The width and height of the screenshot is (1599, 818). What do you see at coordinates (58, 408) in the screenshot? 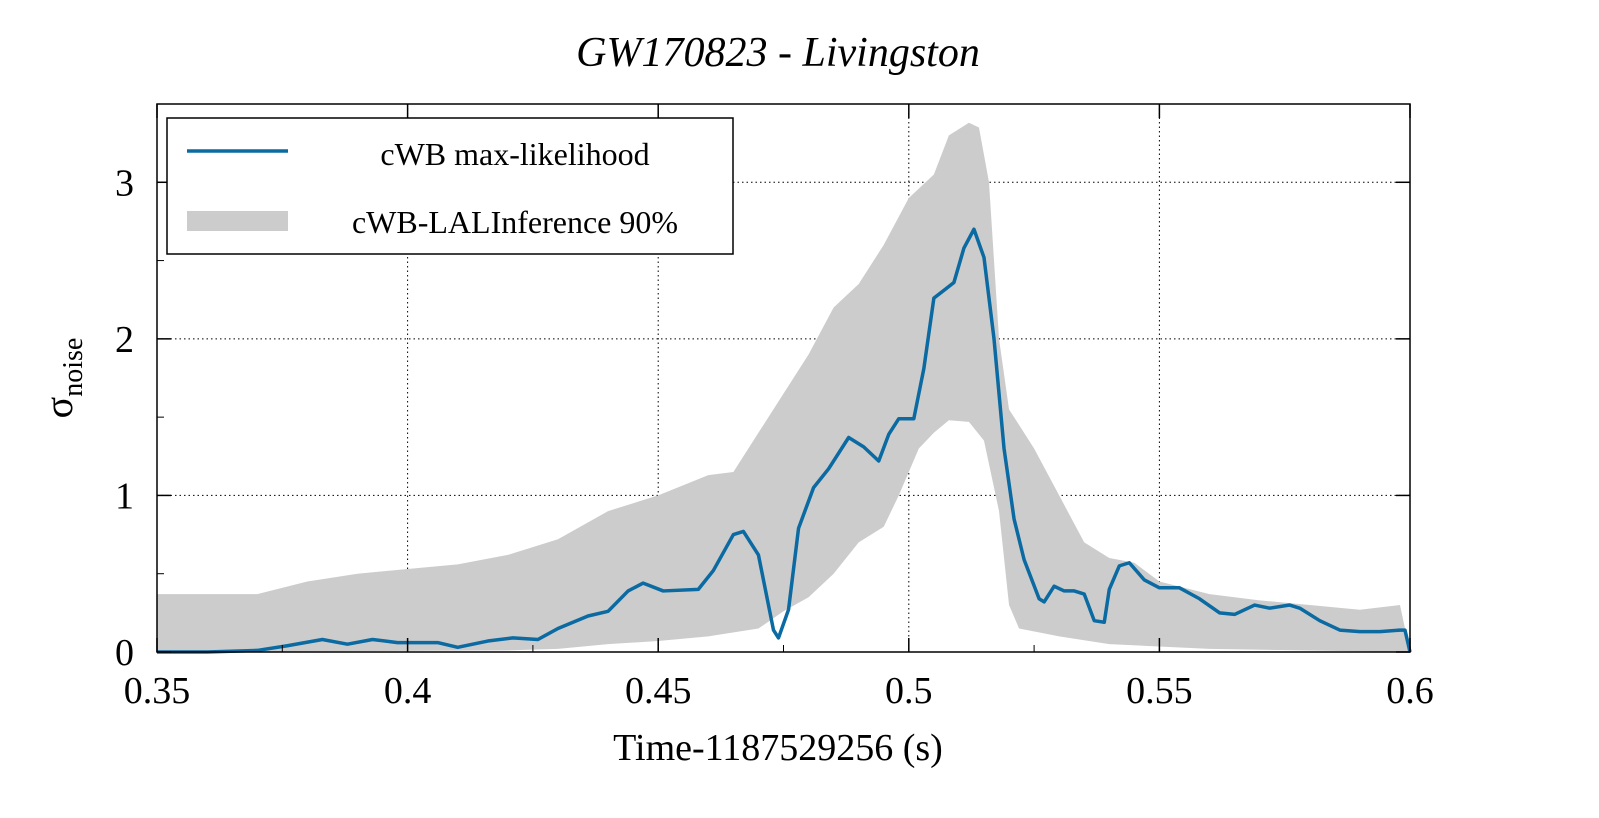
I see `y-axis-label-main: σ` at bounding box center [58, 408].